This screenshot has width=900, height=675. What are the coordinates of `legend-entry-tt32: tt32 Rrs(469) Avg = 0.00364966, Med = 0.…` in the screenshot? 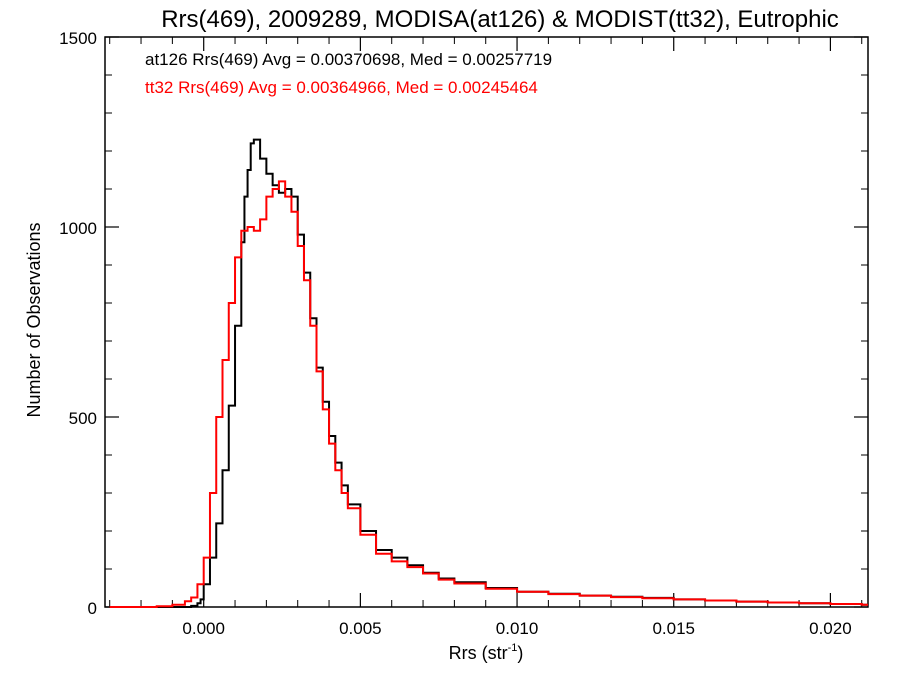 It's located at (341, 87).